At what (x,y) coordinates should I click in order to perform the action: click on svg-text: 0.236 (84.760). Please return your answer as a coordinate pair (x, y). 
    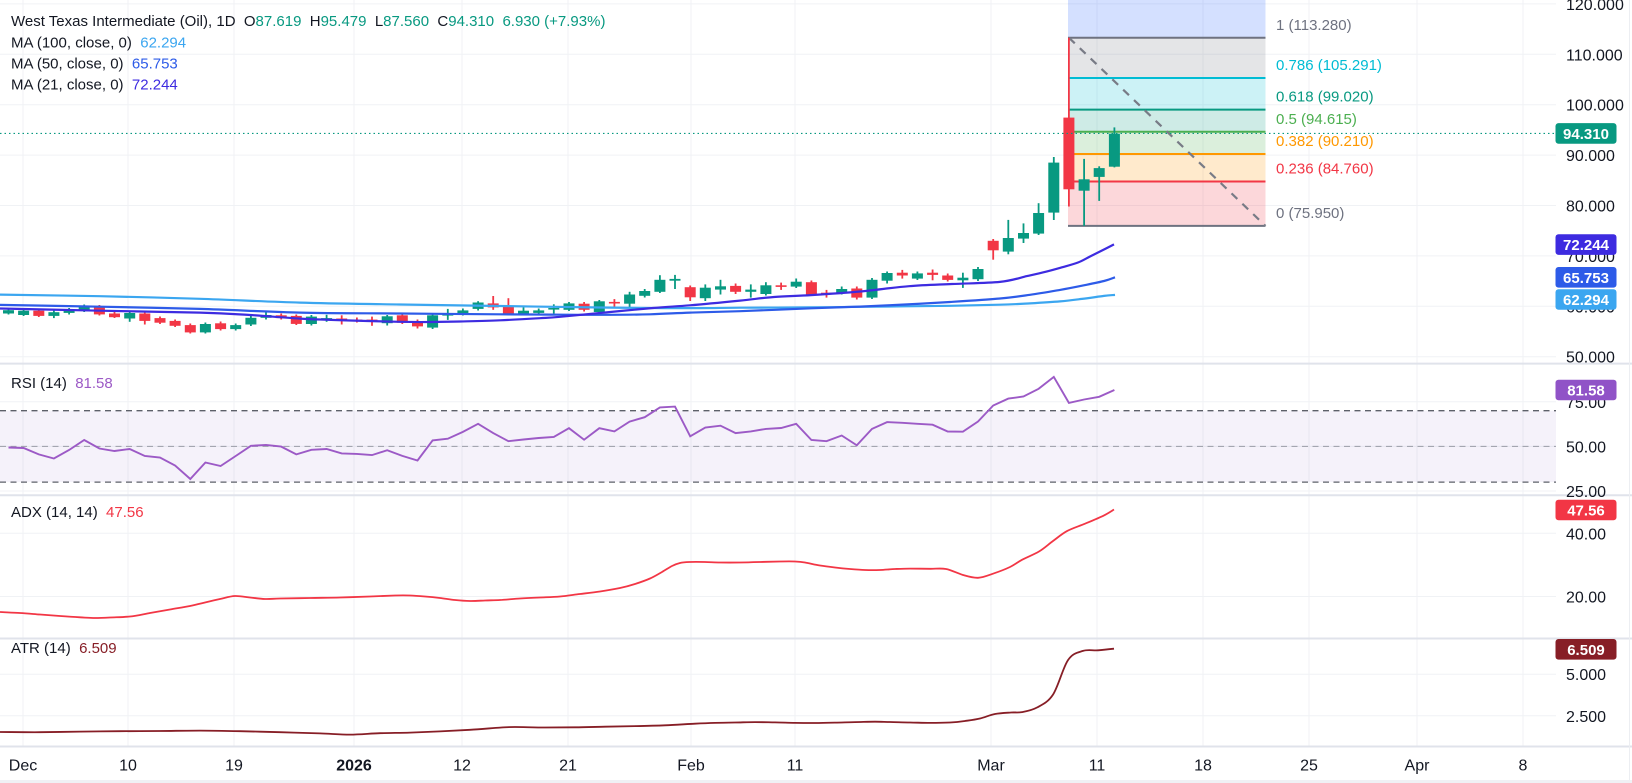
    Looking at the image, I should click on (1325, 169).